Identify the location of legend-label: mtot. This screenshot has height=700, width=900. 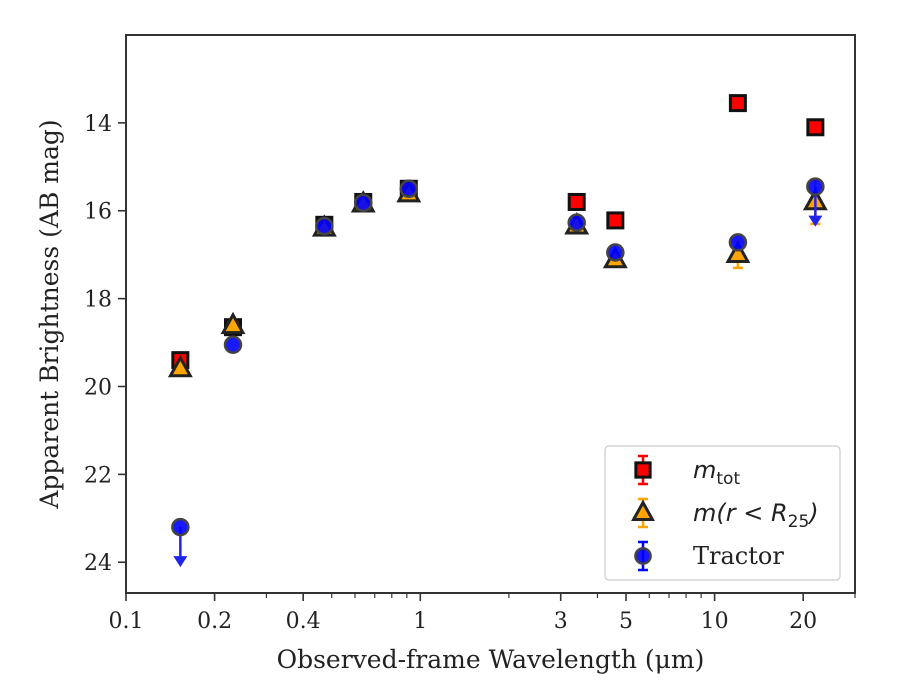
(716, 472).